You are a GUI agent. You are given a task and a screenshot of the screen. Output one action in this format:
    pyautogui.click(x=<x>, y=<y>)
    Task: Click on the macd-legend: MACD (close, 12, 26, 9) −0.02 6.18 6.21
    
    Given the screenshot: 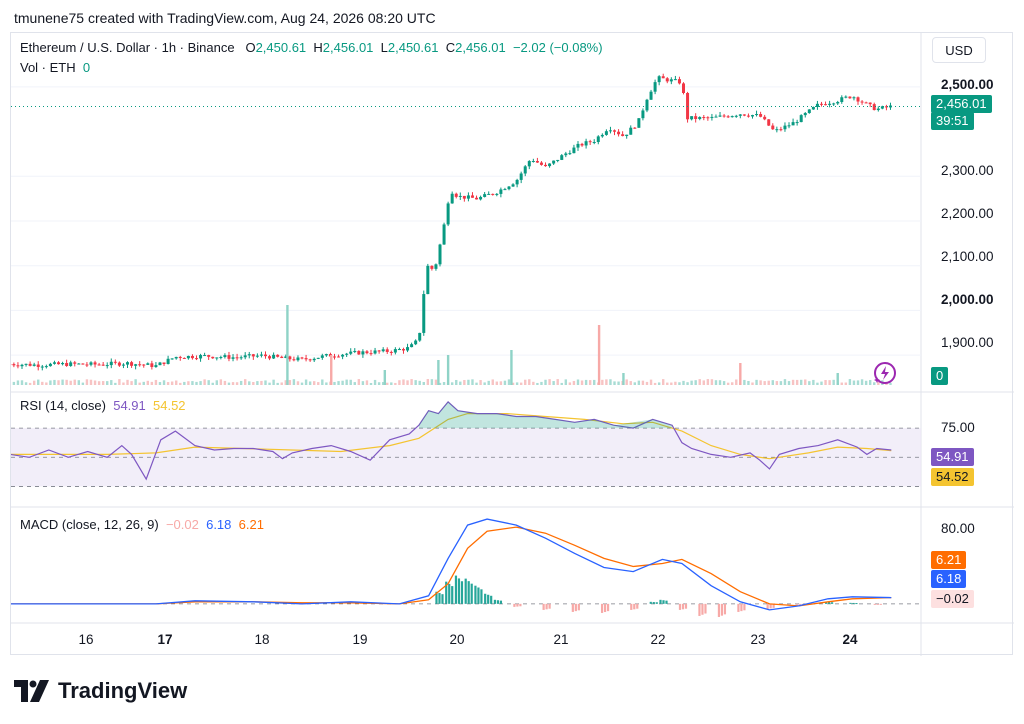 What is the action you would take?
    pyautogui.click(x=142, y=524)
    